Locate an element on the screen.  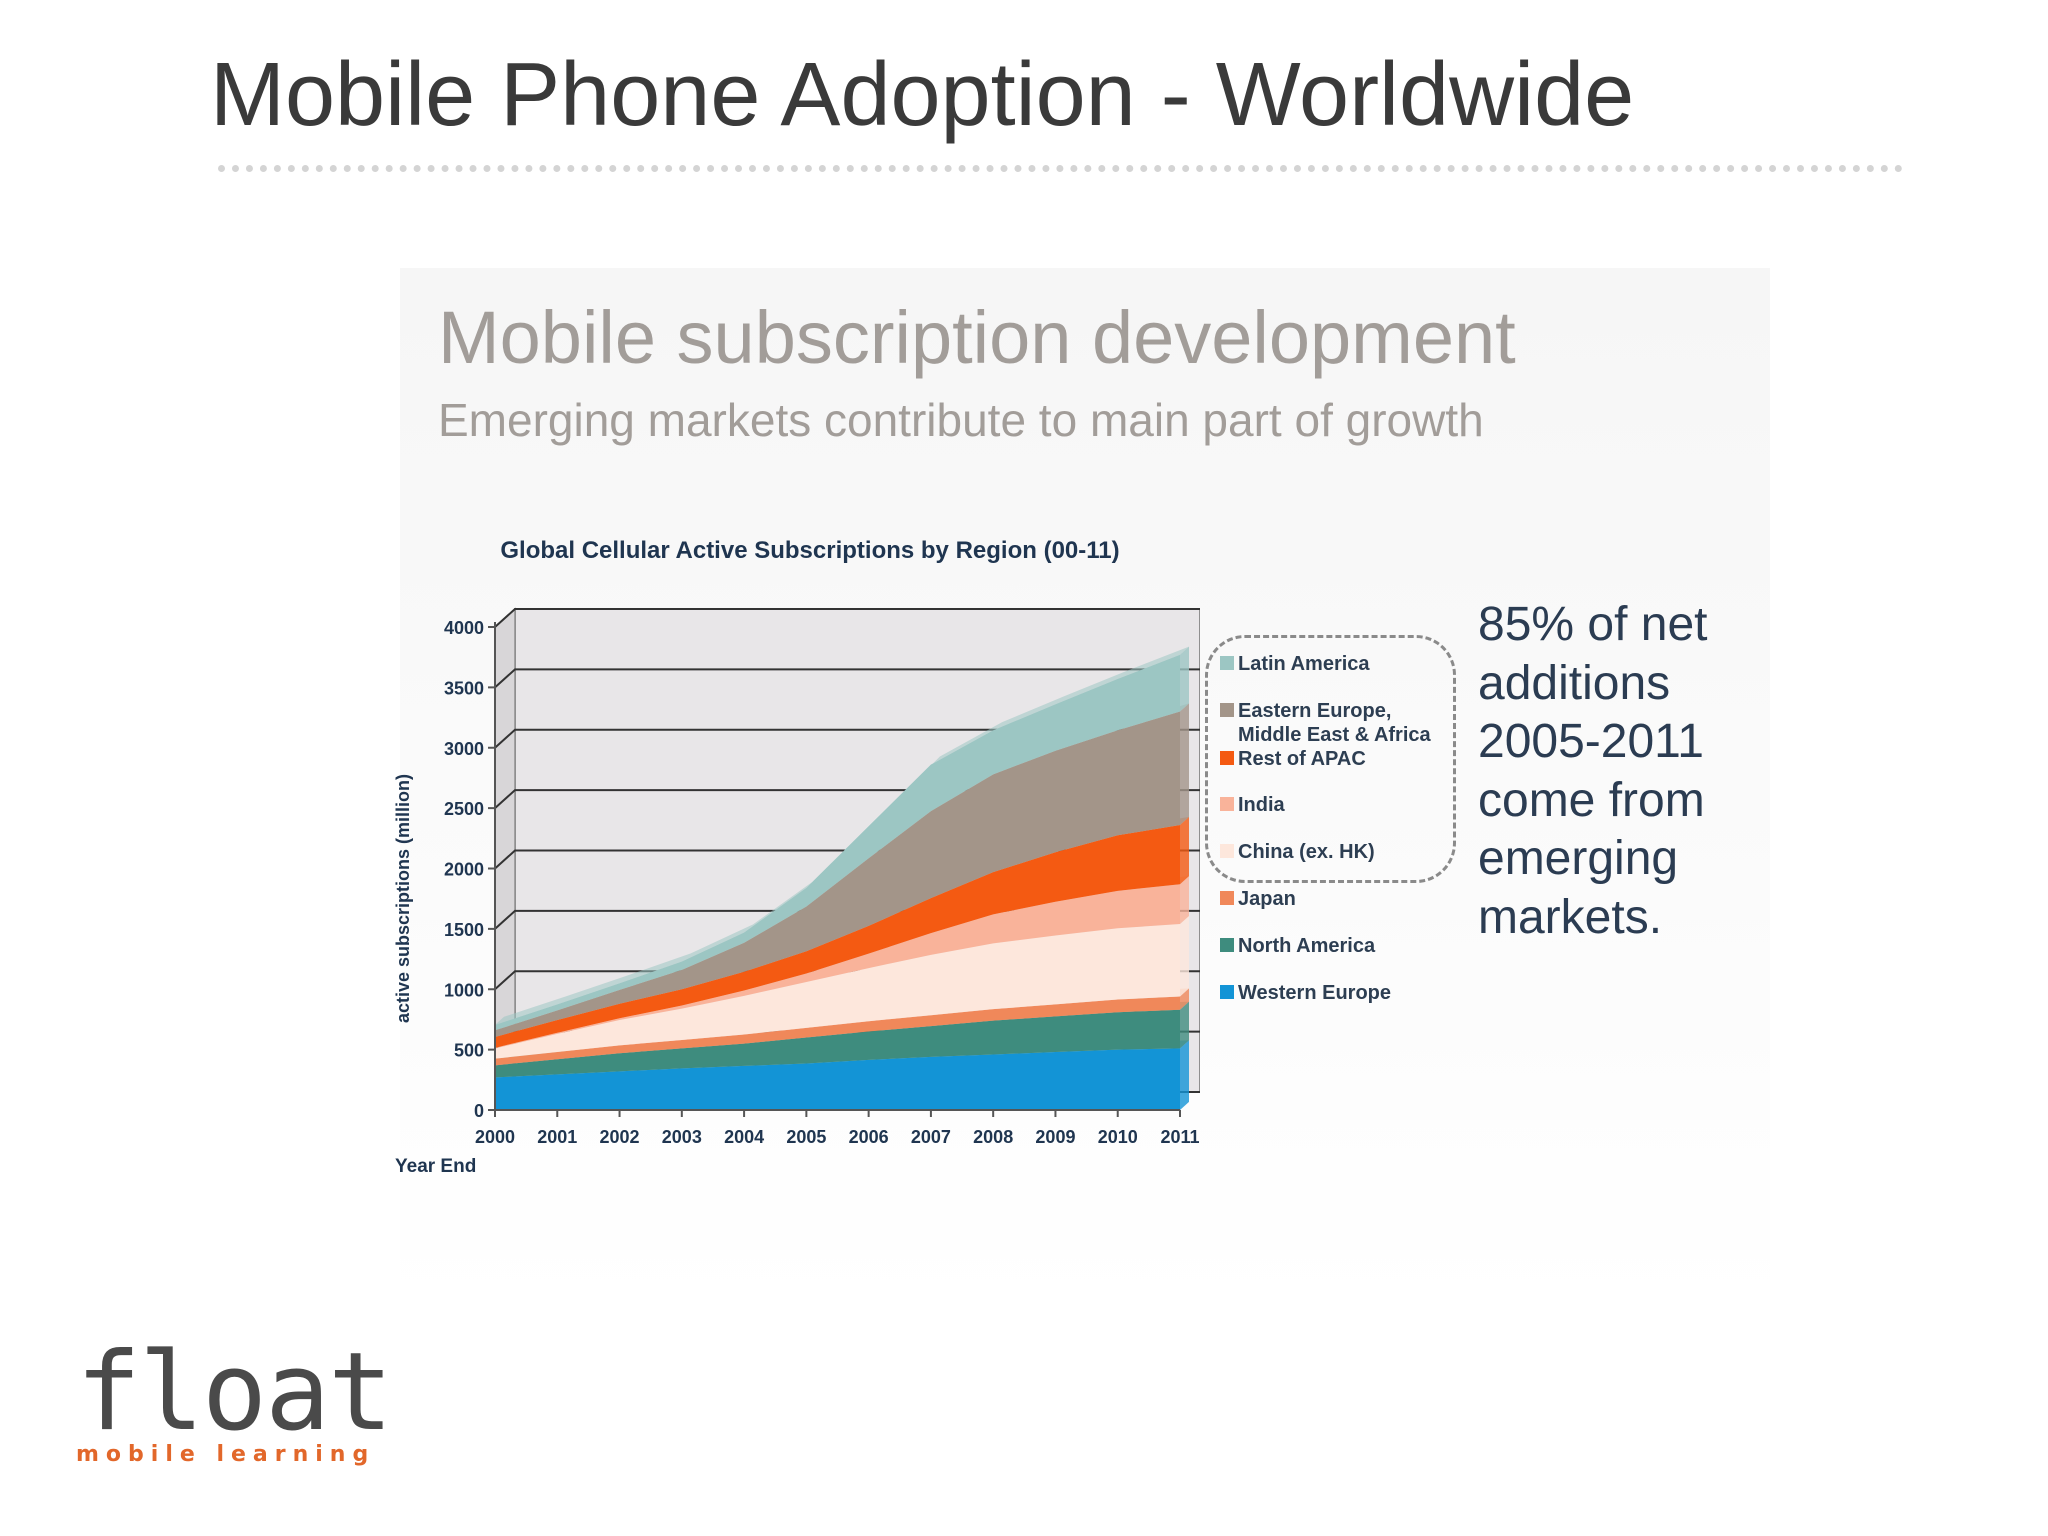
y-tick-label: 0 is located at coordinates (479, 1111).